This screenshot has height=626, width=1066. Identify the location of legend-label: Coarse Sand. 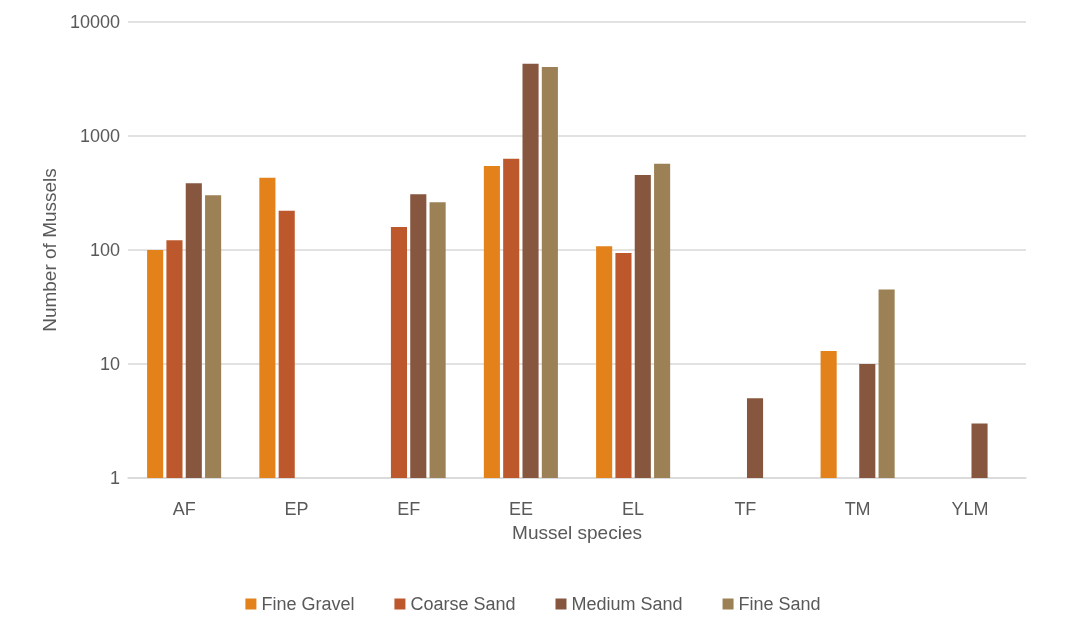
(463, 604).